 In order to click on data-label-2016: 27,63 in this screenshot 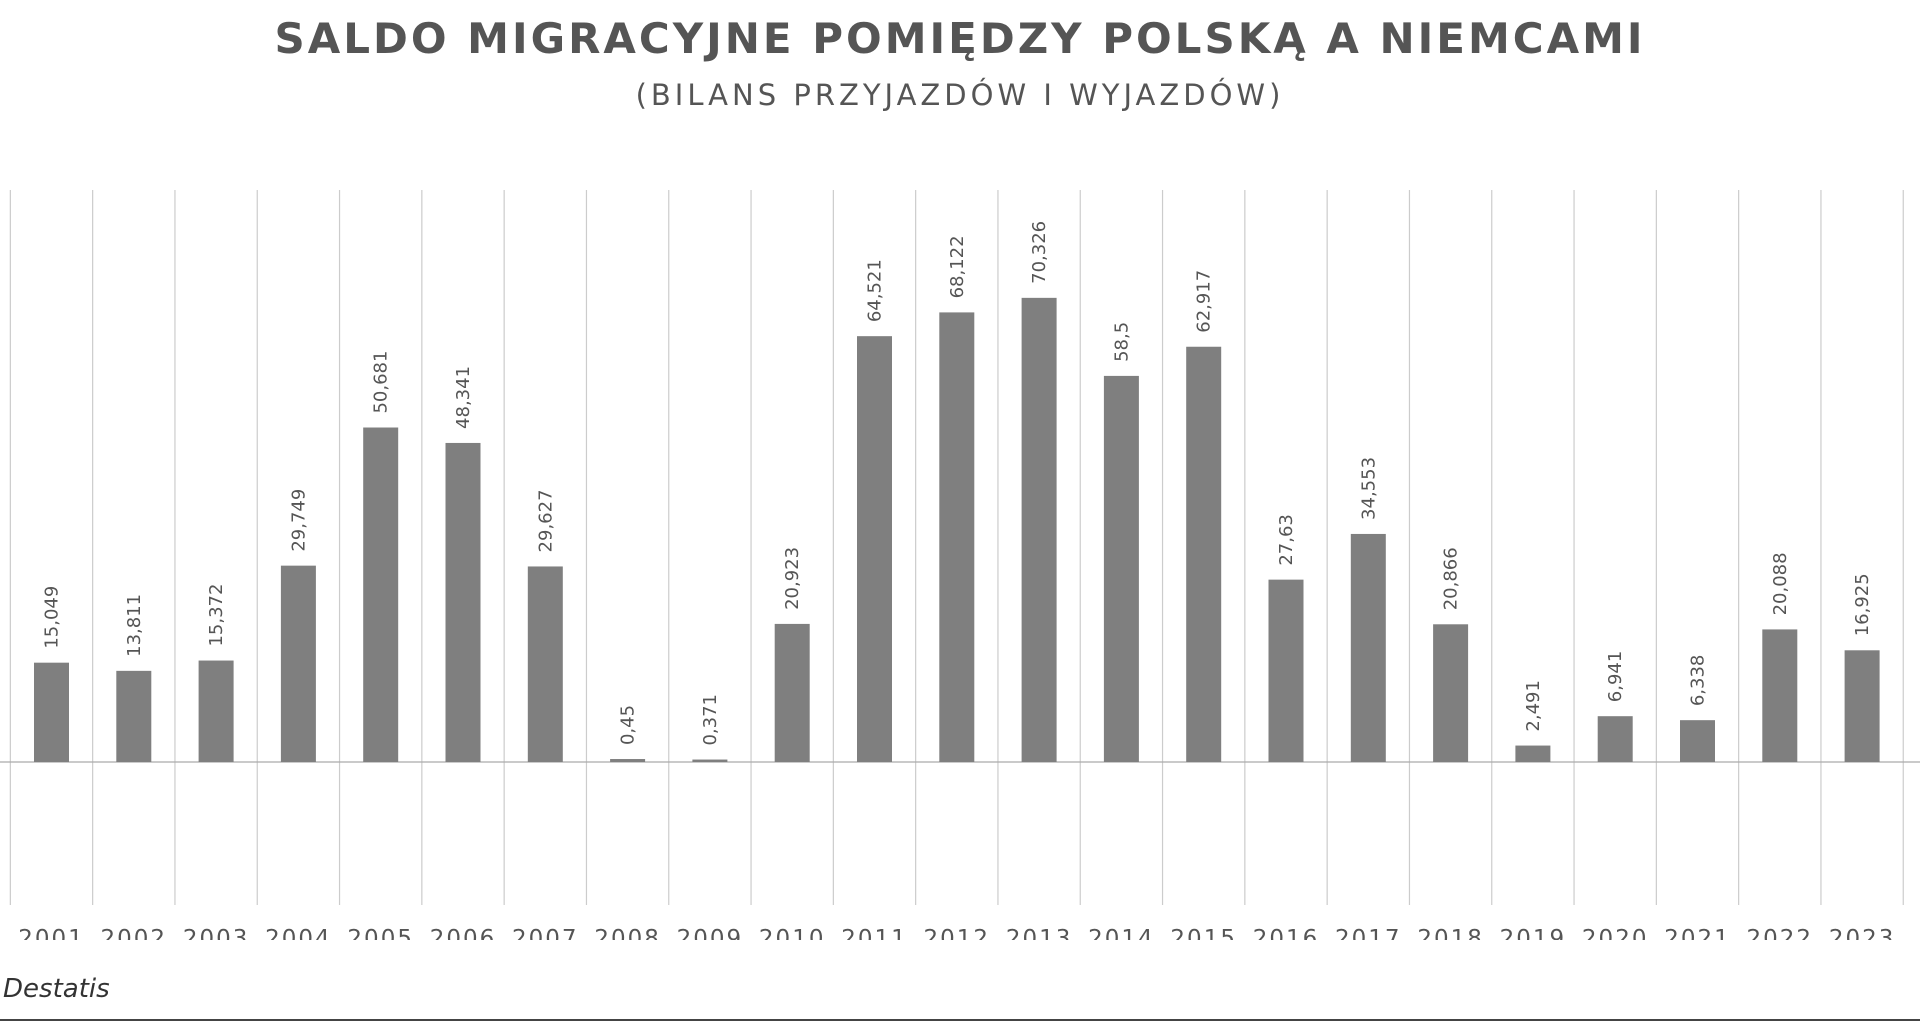, I will do `click(1286, 540)`.